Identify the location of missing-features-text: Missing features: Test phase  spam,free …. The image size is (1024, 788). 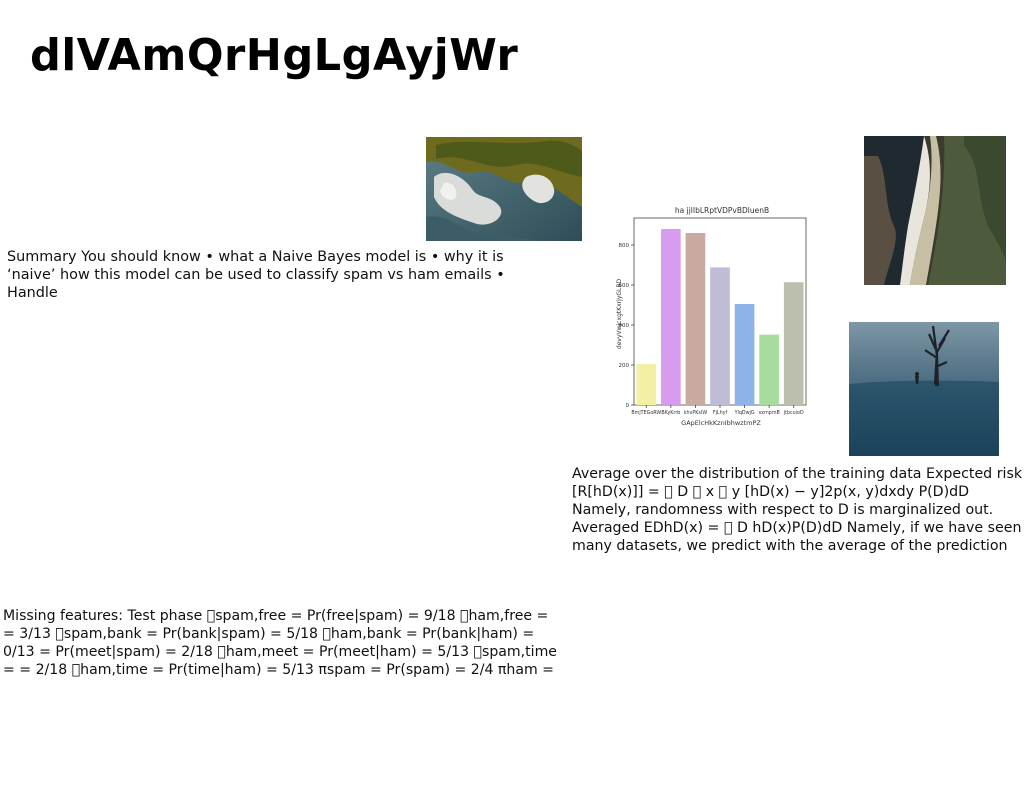
(280, 643).